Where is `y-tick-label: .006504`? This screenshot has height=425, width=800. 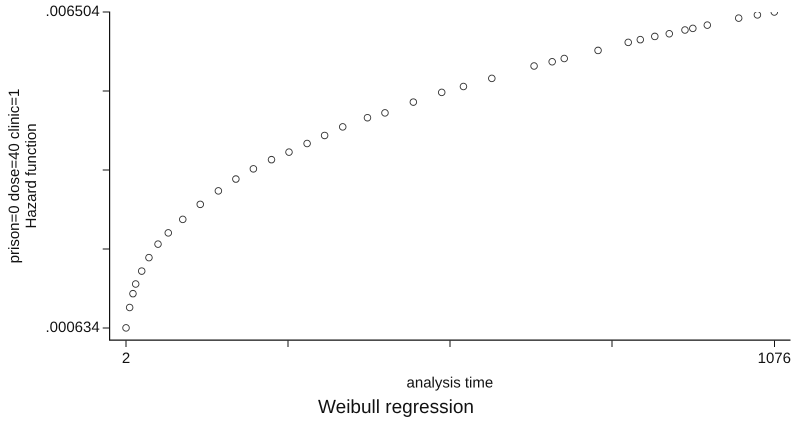 y-tick-label: .006504 is located at coordinates (72, 11).